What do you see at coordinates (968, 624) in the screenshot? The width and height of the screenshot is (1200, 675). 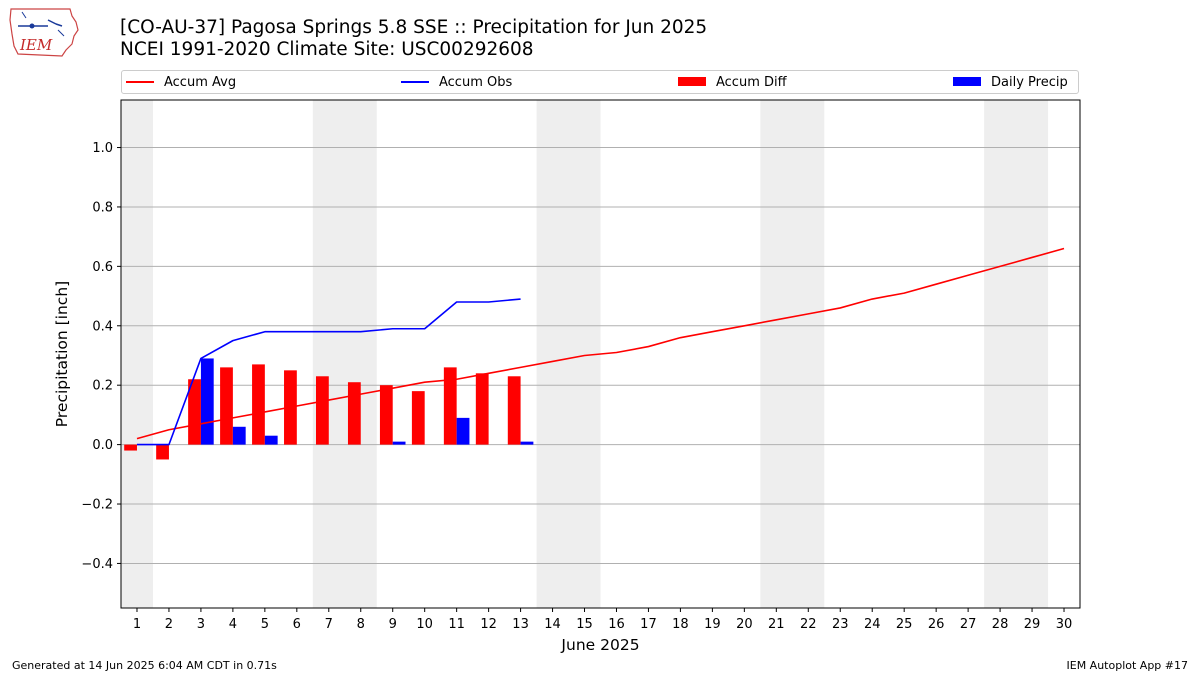 I see `x-tick-label-27: 27` at bounding box center [968, 624].